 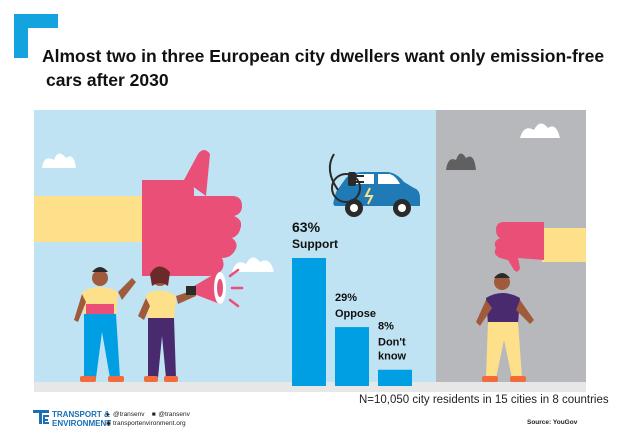 What do you see at coordinates (215, 288) in the screenshot?
I see `megaphone-icon` at bounding box center [215, 288].